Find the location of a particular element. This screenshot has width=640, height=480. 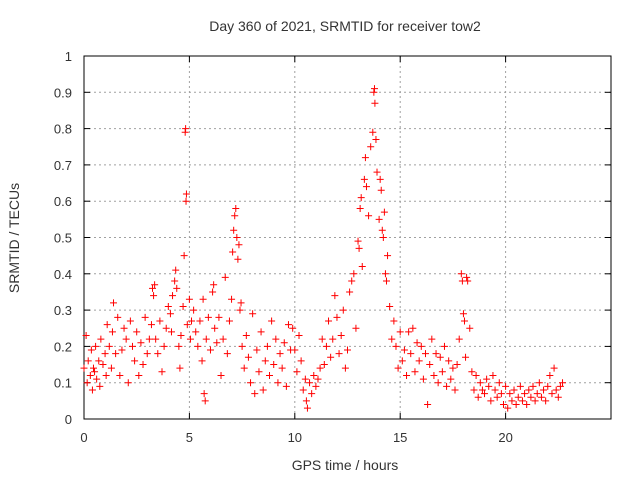

x-tick-label: 15 is located at coordinates (400, 437).